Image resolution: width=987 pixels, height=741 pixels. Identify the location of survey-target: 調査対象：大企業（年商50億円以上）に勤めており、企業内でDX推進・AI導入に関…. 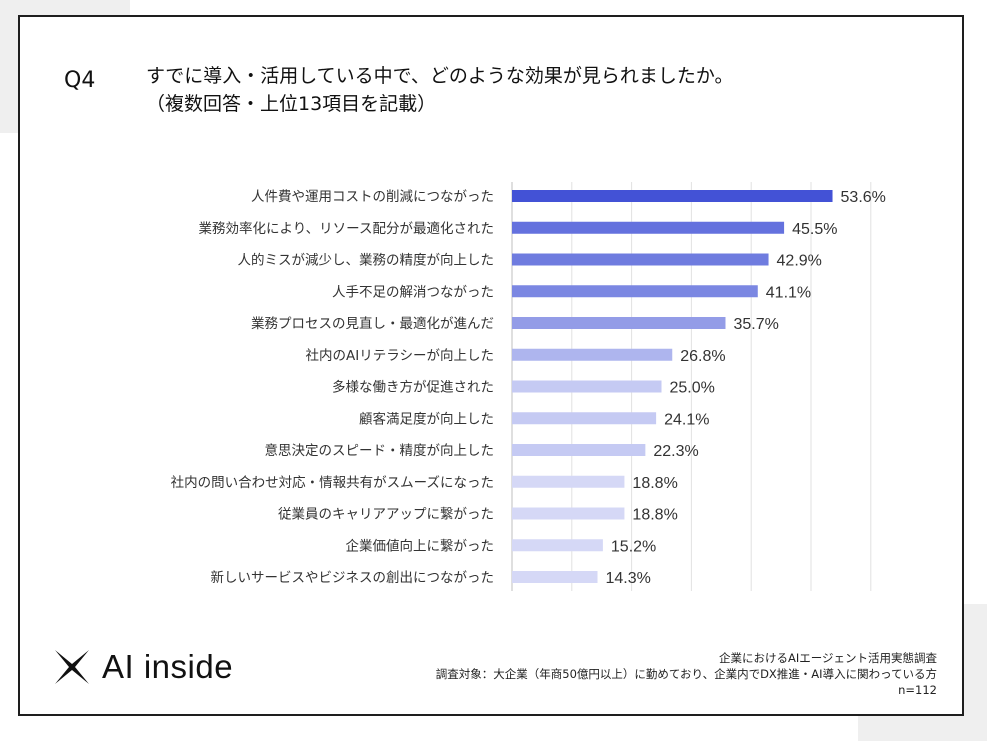
(686, 674).